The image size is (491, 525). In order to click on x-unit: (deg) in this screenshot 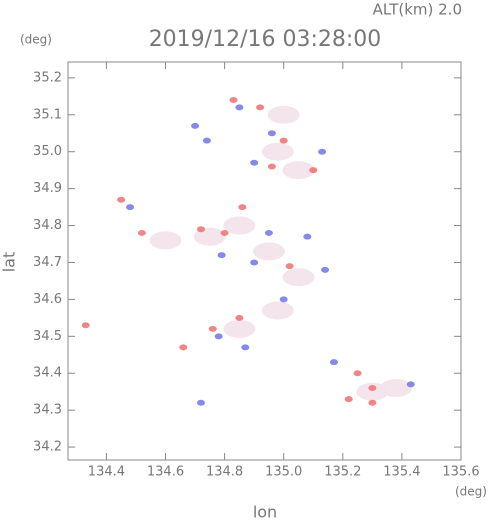, I will do `click(471, 492)`.